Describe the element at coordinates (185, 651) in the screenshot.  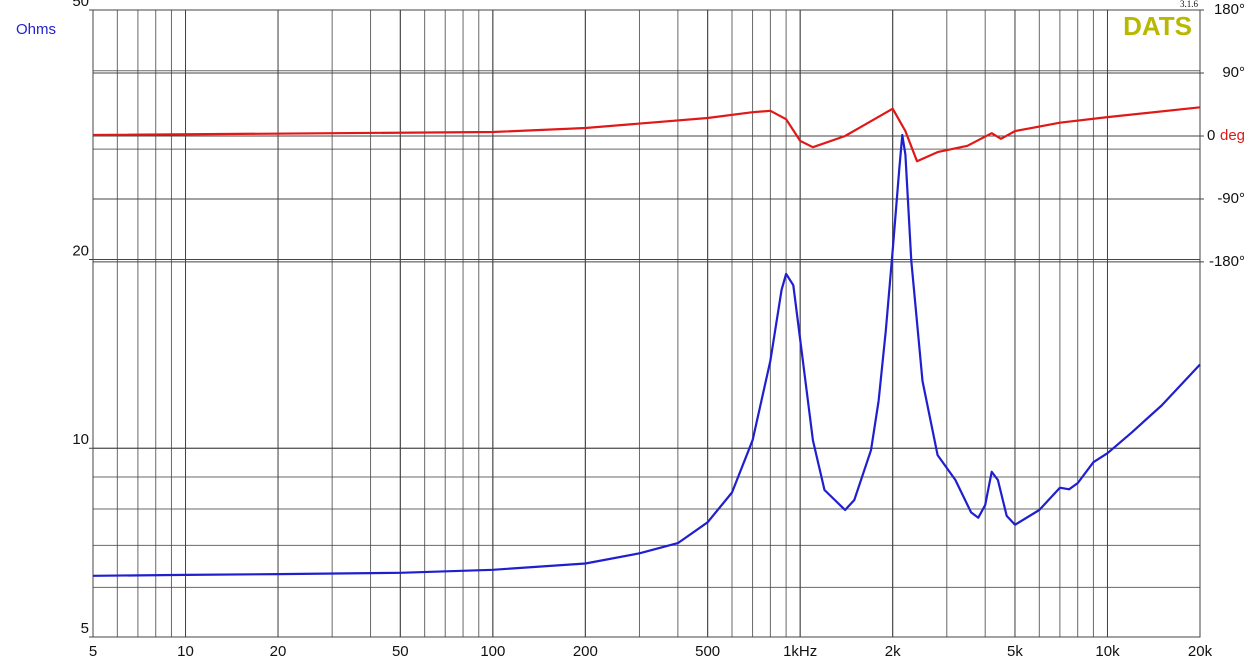
I see `x-tick-label: 10` at that location.